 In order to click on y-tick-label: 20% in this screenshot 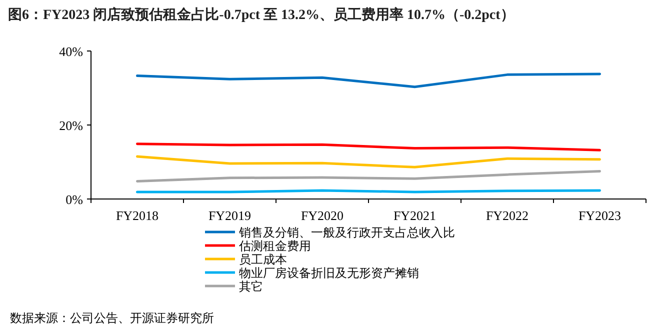, I will do `click(71, 125)`.